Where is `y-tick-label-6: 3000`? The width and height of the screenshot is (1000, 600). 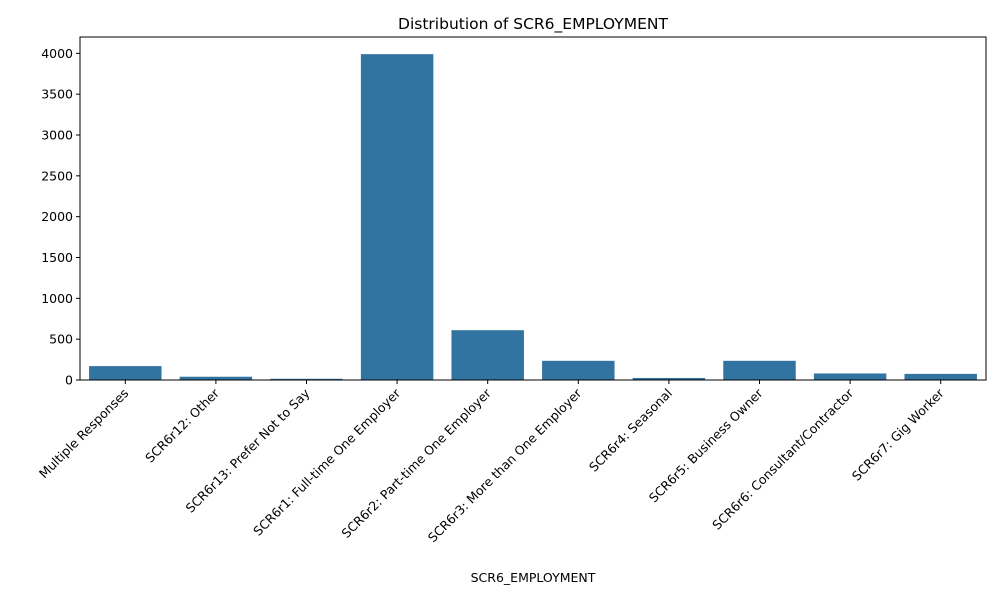 y-tick-label-6: 3000 is located at coordinates (57, 135).